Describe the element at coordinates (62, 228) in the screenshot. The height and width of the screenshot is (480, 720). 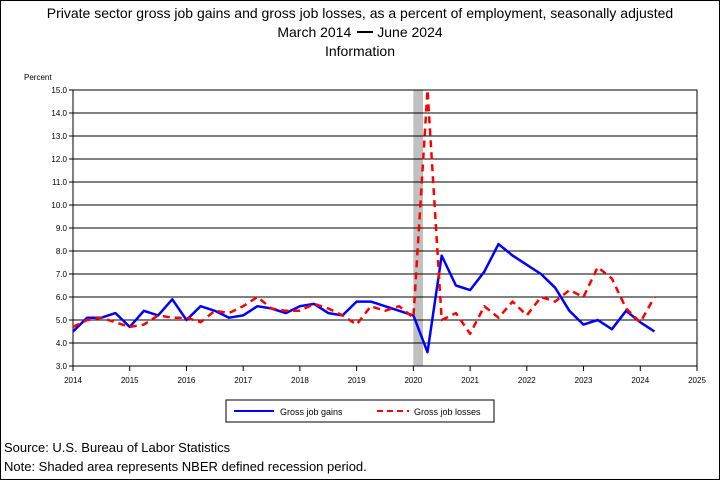
I see `y-tick-label: 9.0` at that location.